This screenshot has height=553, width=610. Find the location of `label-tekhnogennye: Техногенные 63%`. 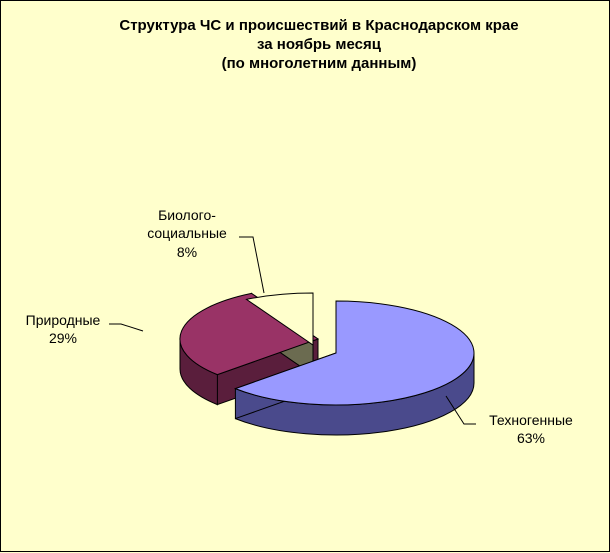

label-tekhnogennye: Техногенные 63% is located at coordinates (531, 429).